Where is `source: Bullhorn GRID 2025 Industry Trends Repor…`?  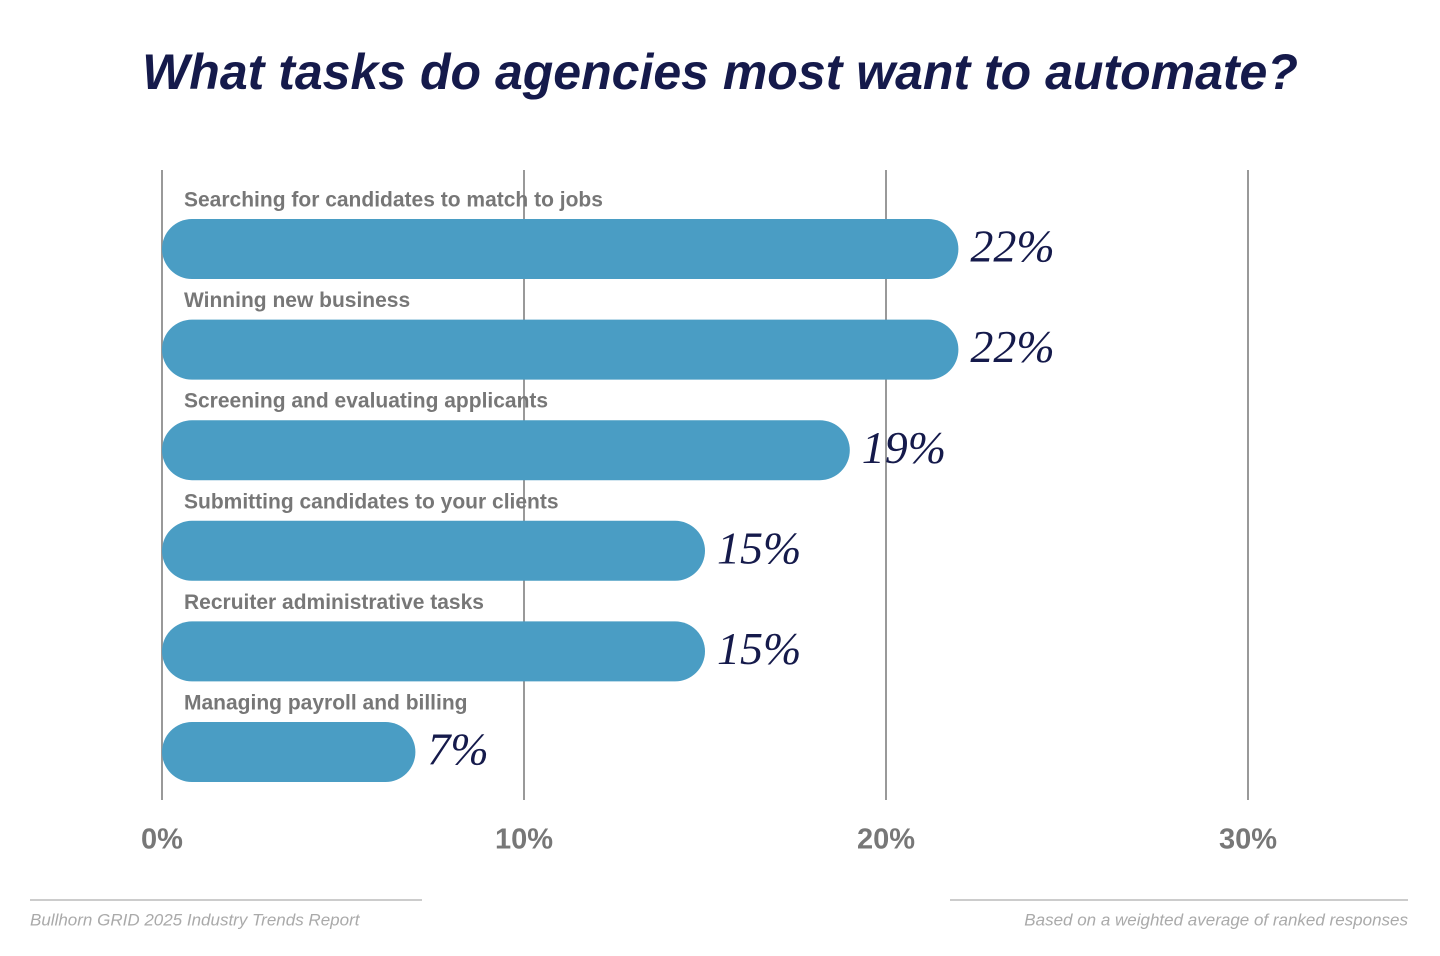 source: Bullhorn GRID 2025 Industry Trends Repor… is located at coordinates (195, 919).